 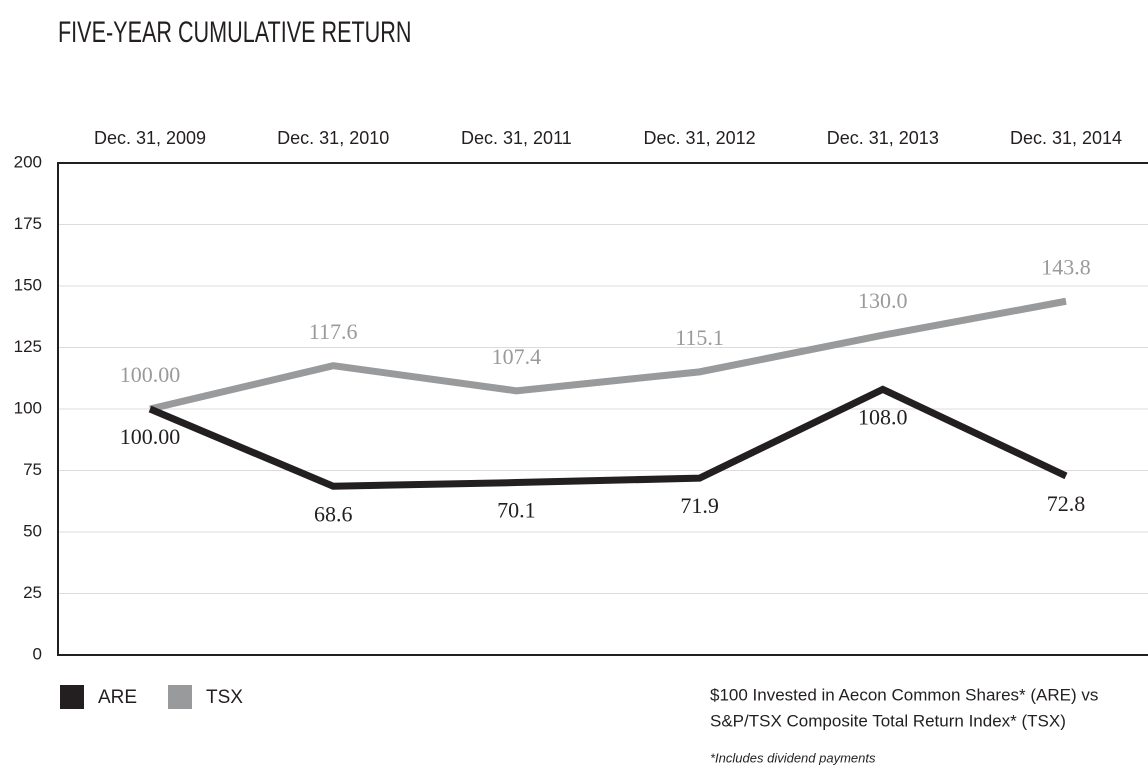 What do you see at coordinates (1066, 138) in the screenshot?
I see `x-tick-label: Dec. 31, 2014` at bounding box center [1066, 138].